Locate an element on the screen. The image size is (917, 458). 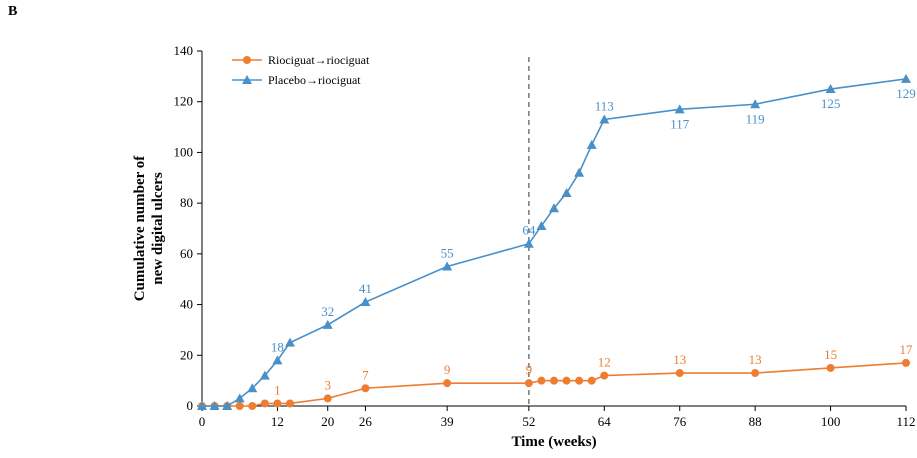
riociguat-riociguat-data-label: 3 is located at coordinates (327, 384).